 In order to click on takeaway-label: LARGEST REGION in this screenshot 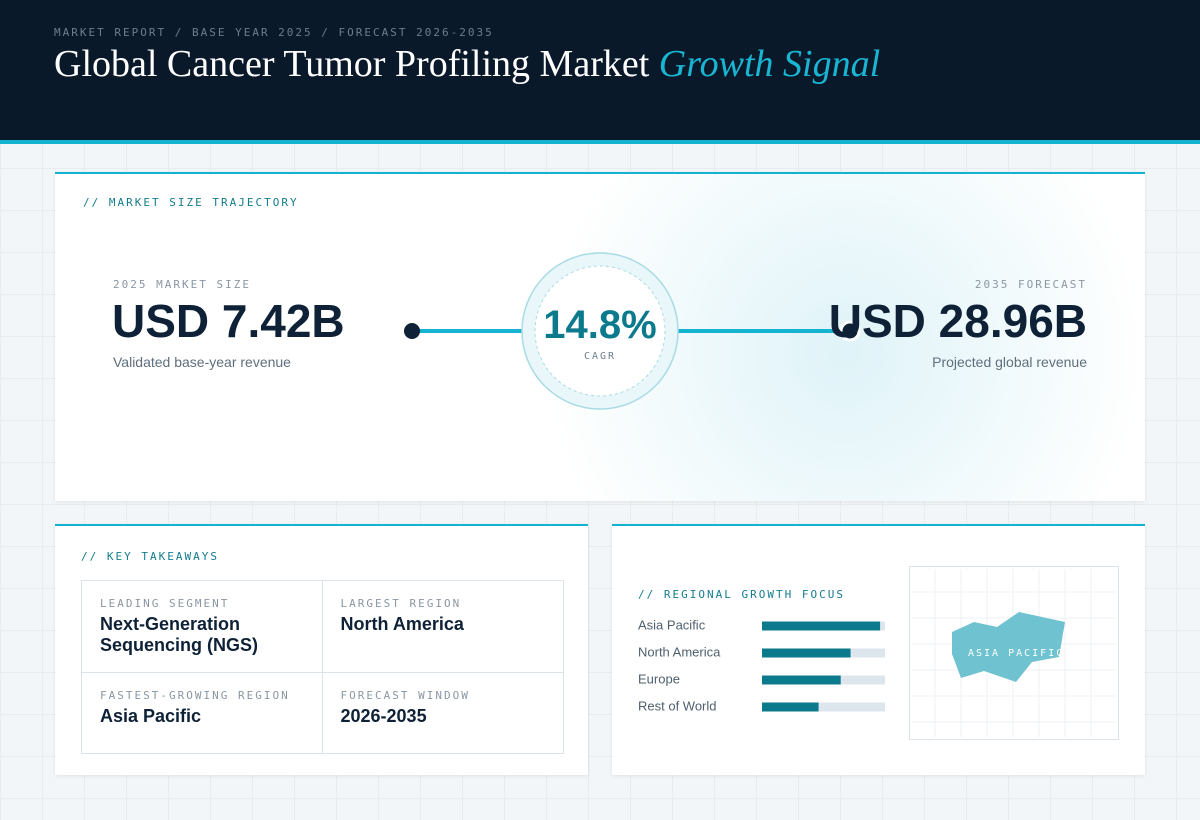, I will do `click(401, 603)`.